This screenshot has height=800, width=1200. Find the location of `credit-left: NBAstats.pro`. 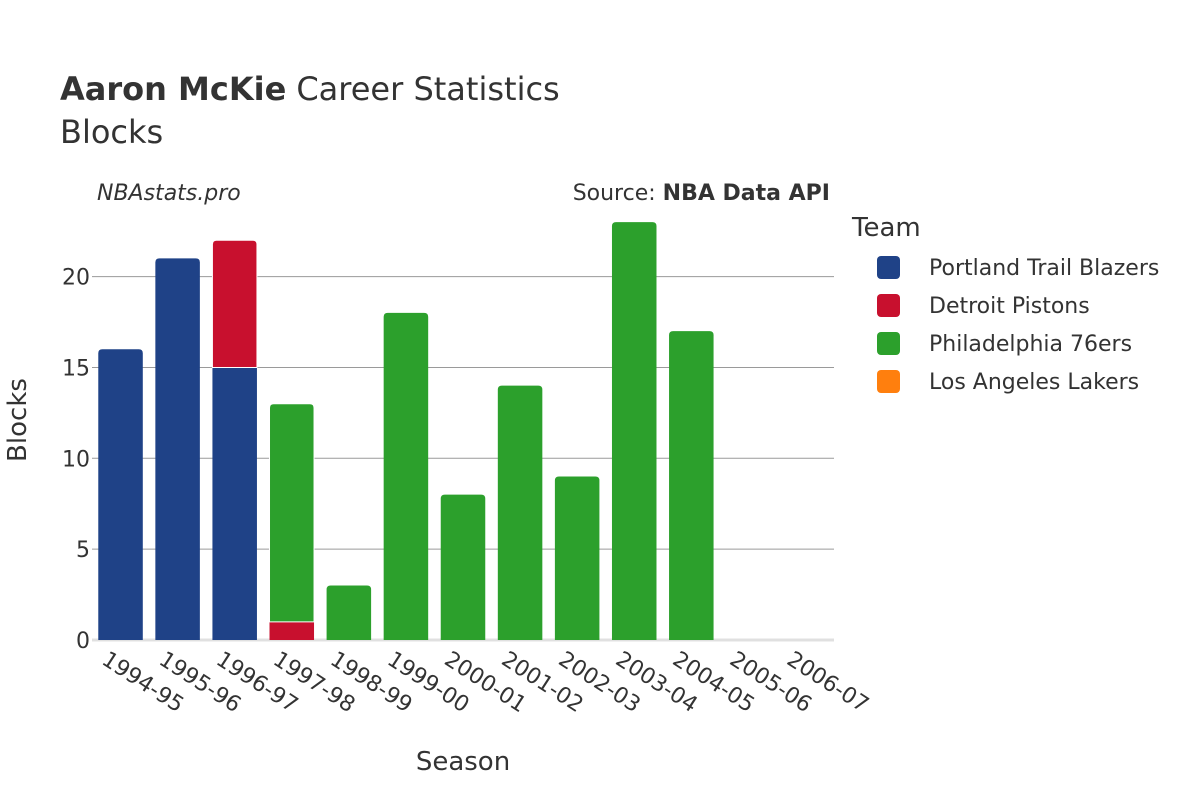

credit-left: NBAstats.pro is located at coordinates (169, 193).